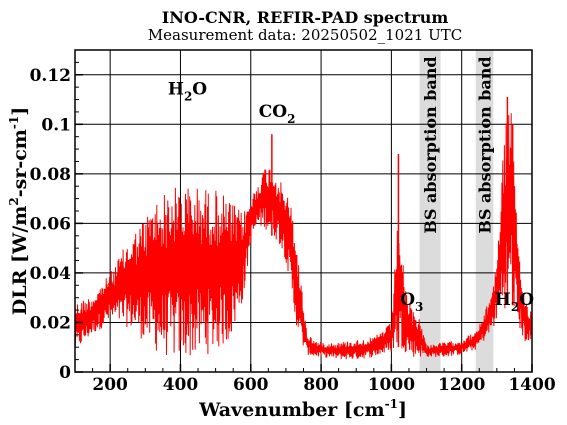 This screenshot has width=567, height=425. Describe the element at coordinates (51, 274) in the screenshot. I see `y-tick-label: 0.04` at that location.